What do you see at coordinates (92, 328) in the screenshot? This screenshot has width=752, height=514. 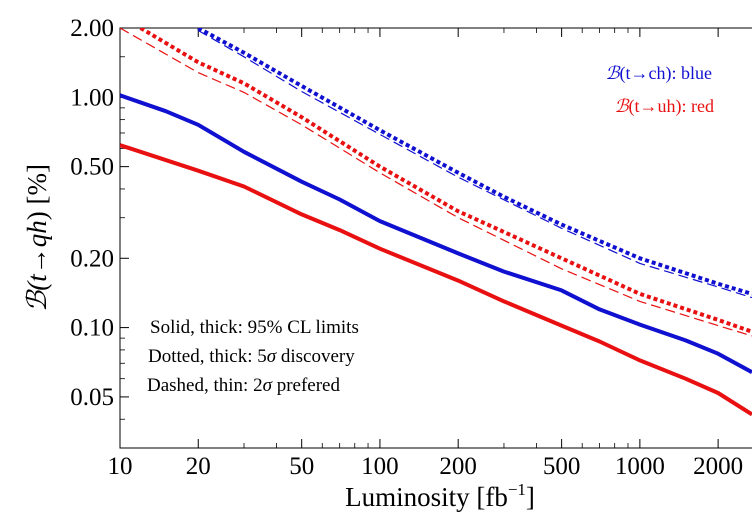 I see `y-tick-label: 0.10` at bounding box center [92, 328].